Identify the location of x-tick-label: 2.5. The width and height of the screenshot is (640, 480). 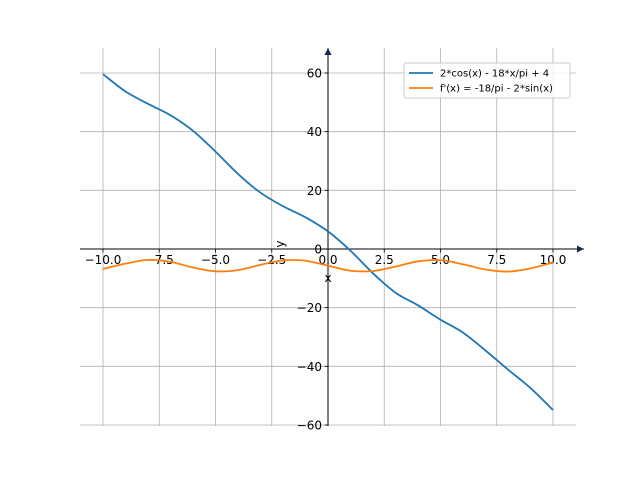
(384, 260).